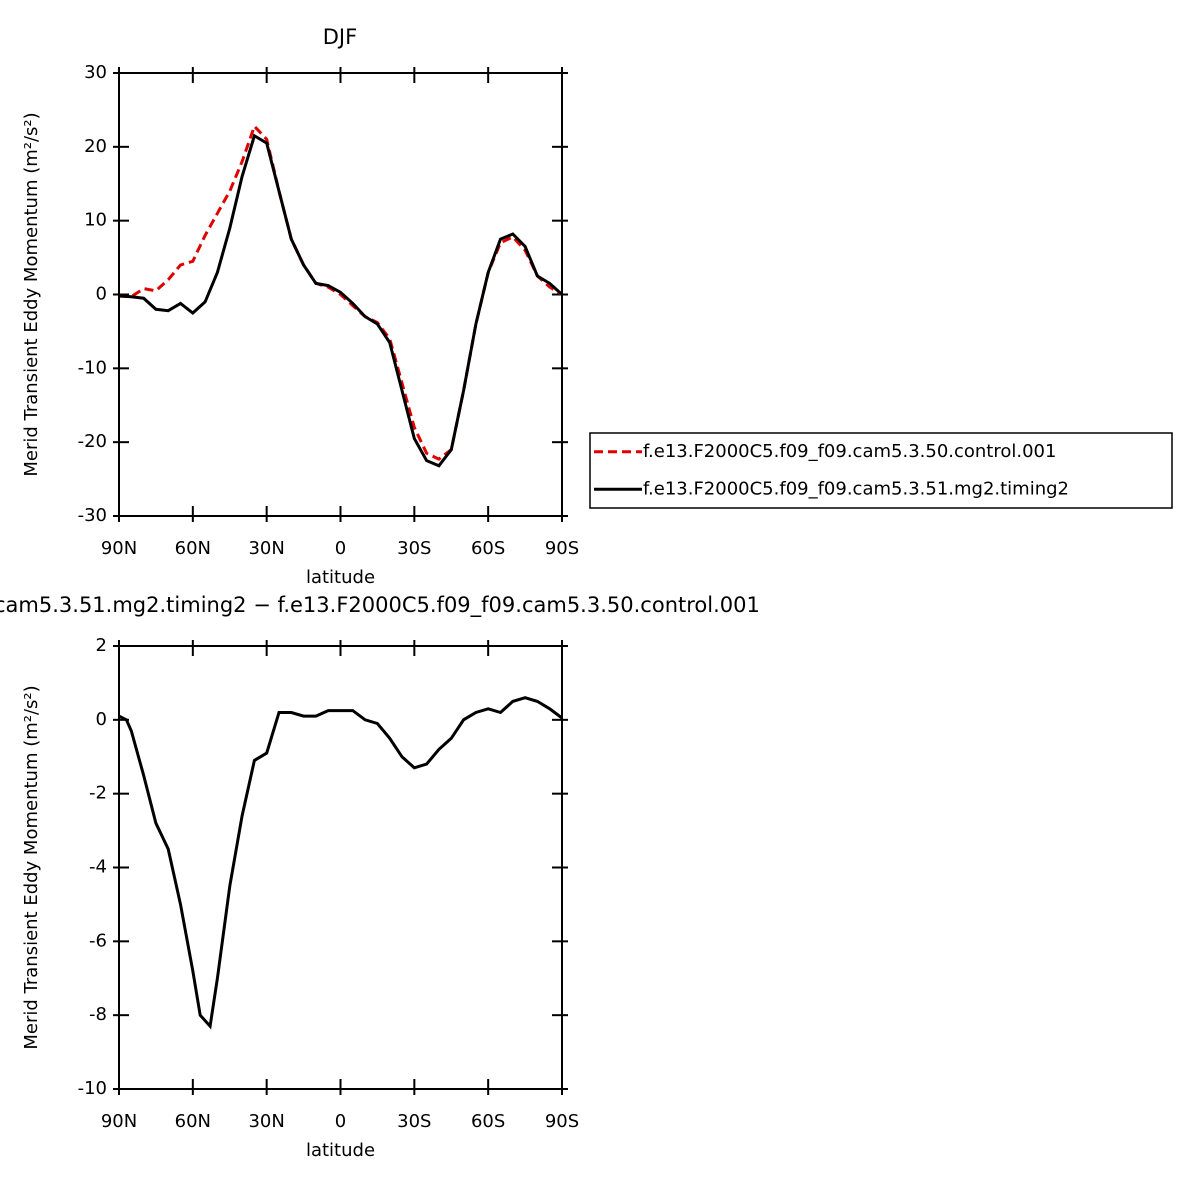  Describe the element at coordinates (95, 146) in the screenshot. I see `y-tick-label: 20` at that location.